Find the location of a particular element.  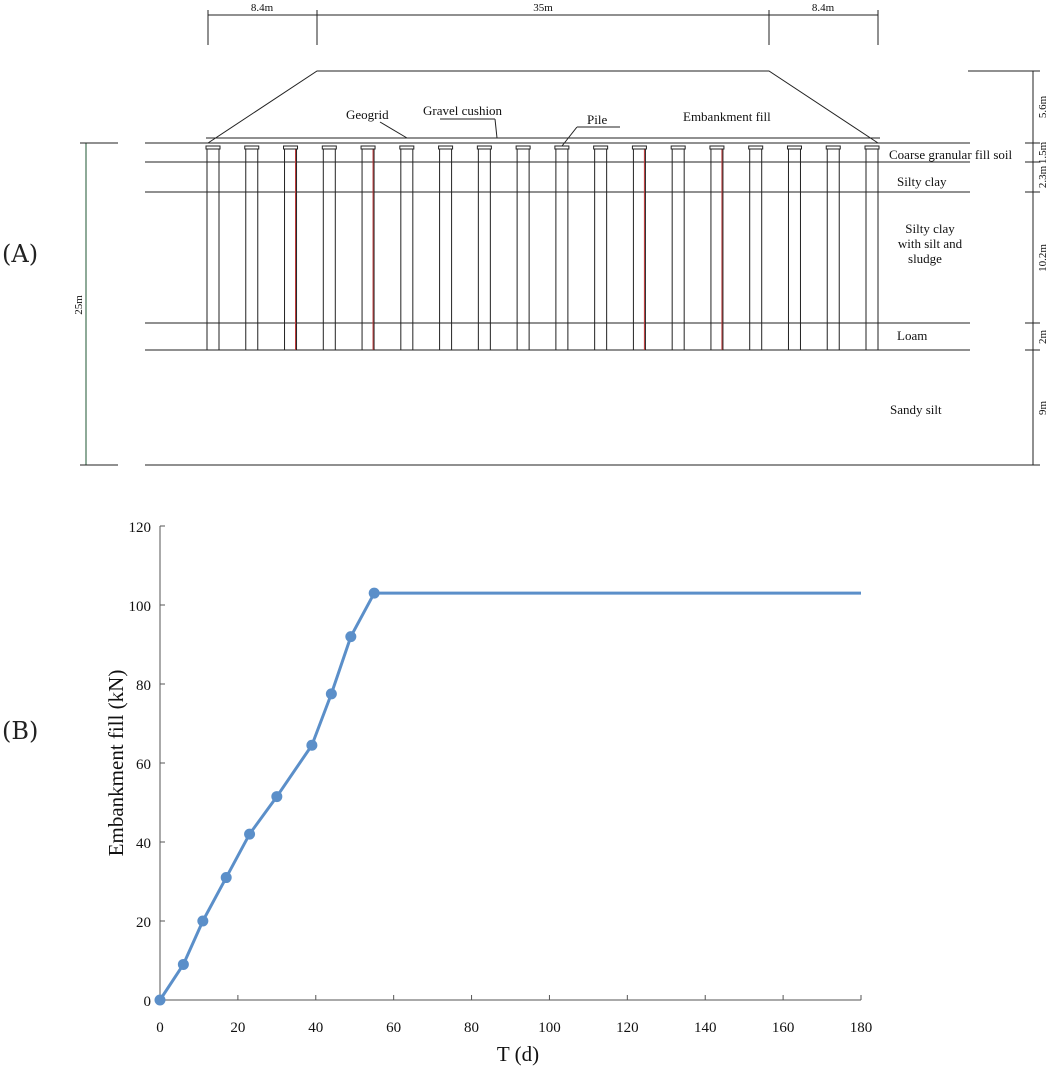

geogrid-leader is located at coordinates (393, 130).